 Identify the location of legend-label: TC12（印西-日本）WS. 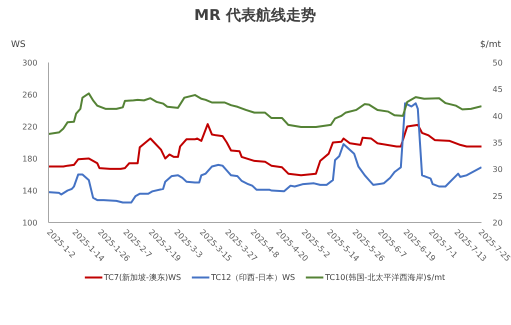
(253, 277).